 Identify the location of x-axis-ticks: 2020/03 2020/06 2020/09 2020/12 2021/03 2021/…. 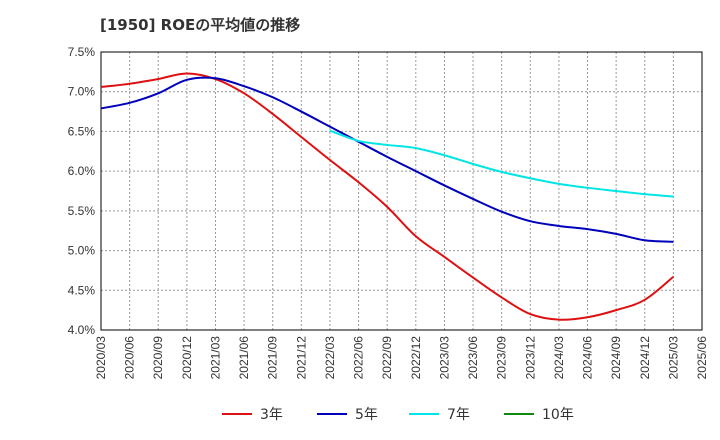
(401, 358).